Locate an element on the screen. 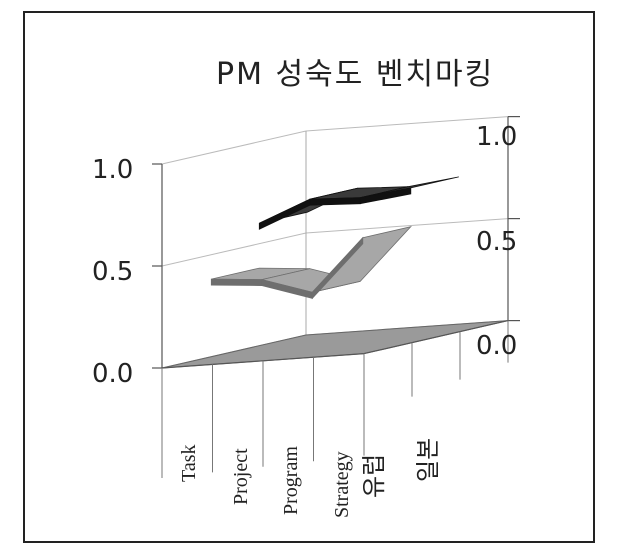 Image resolution: width=618 pixels, height=552 pixels. y-tick-left-2: 0.5 is located at coordinates (112, 272).